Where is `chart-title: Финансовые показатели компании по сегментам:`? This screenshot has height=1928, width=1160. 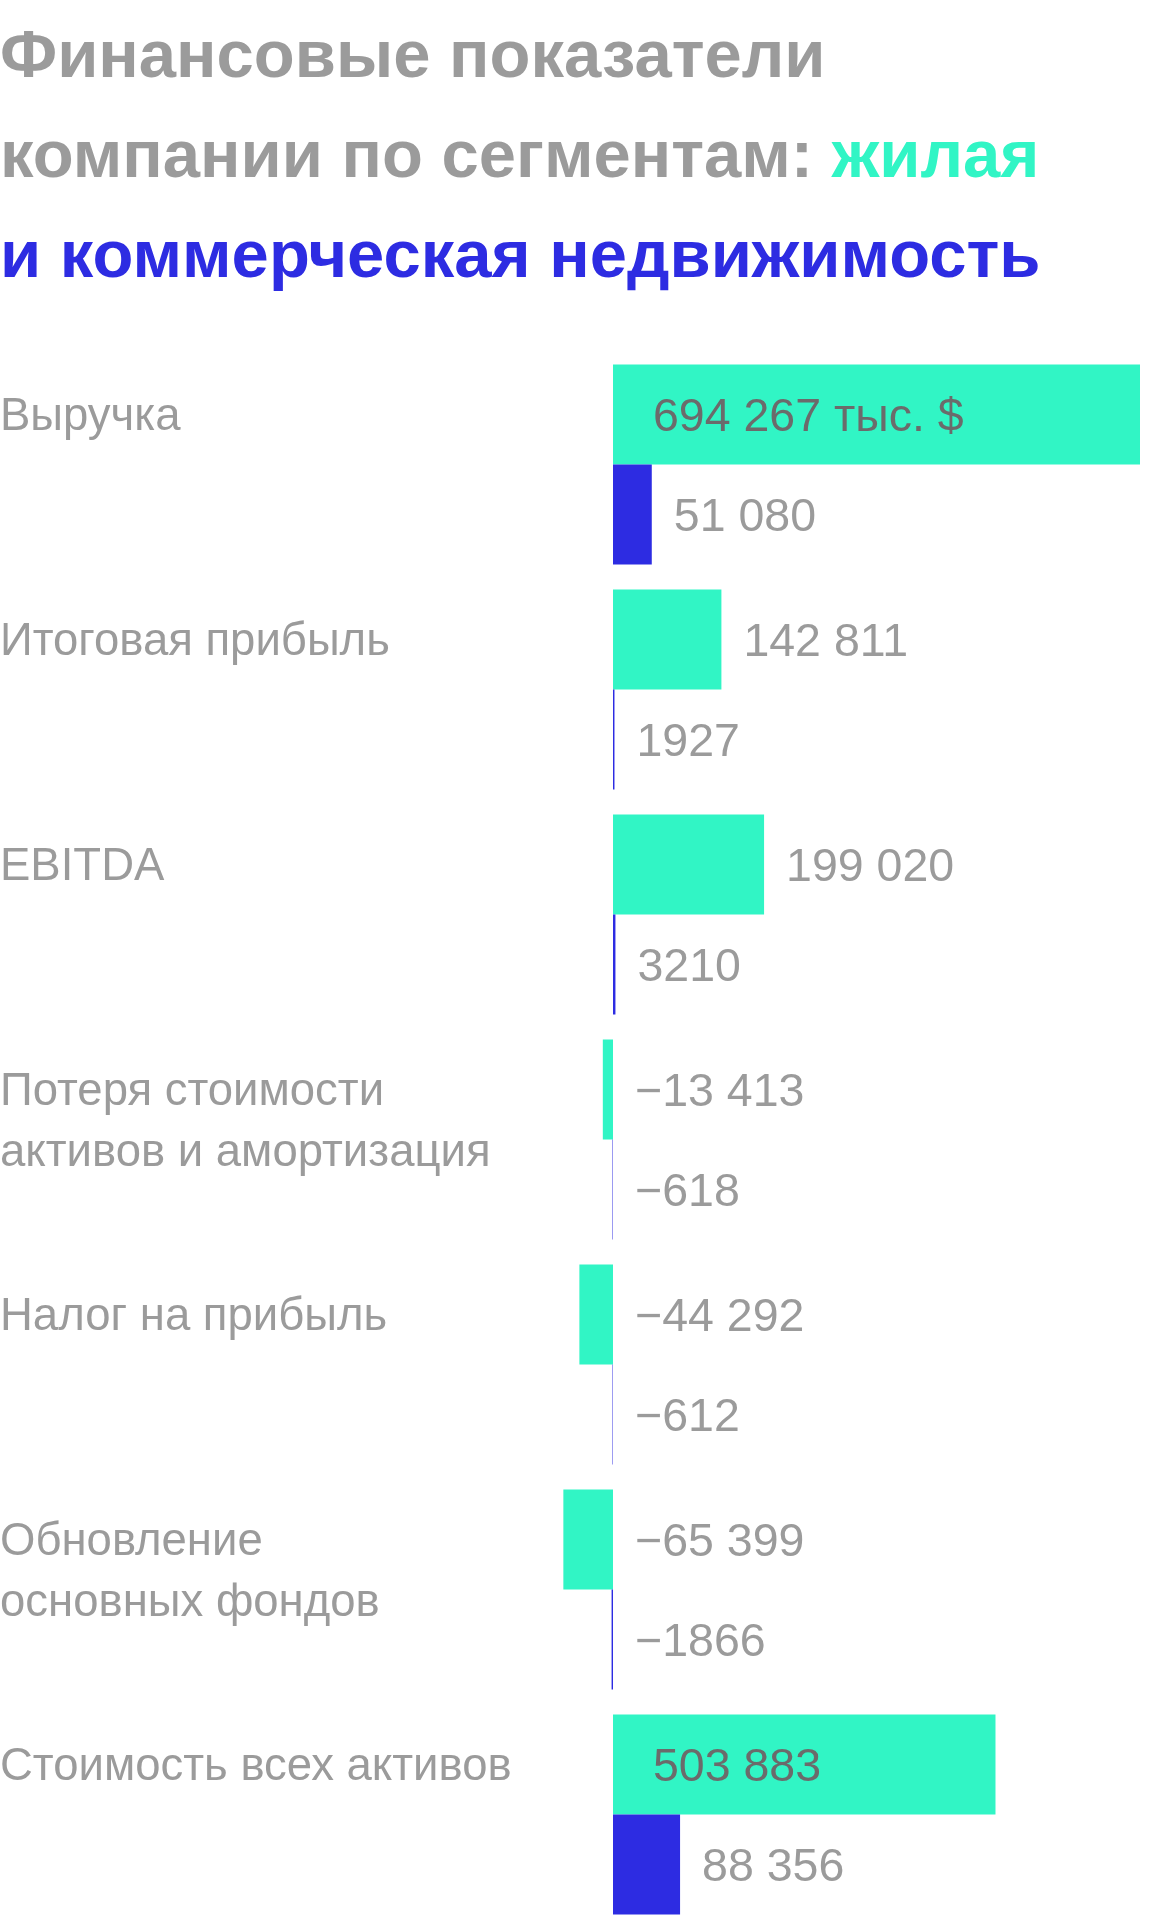 chart-title: Финансовые показатели компании по сегментам: is located at coordinates (413, 103).